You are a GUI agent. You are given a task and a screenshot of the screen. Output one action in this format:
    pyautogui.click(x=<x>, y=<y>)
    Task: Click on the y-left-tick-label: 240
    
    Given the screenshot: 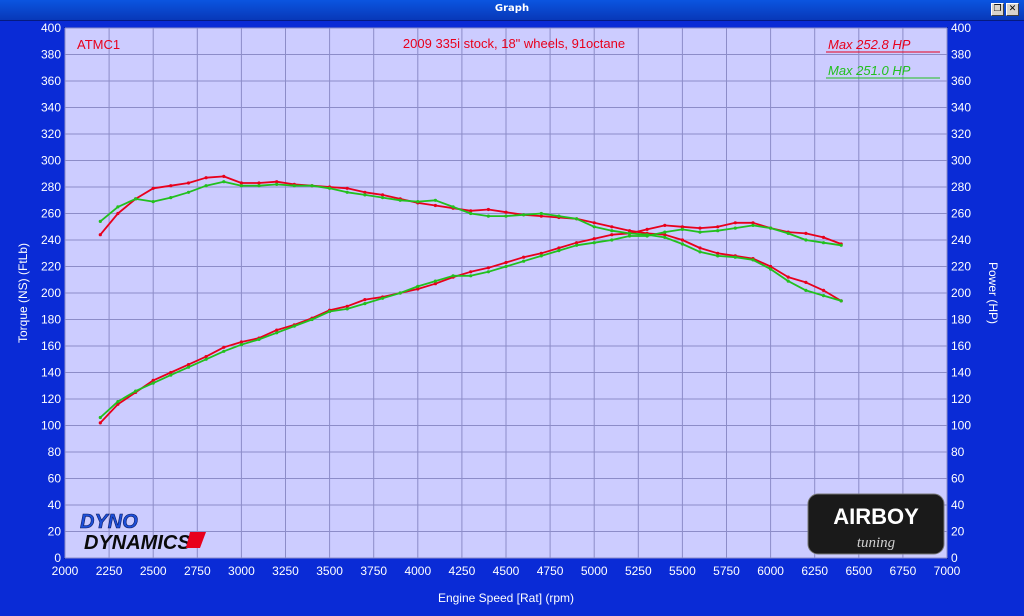 What is the action you would take?
    pyautogui.click(x=51, y=240)
    